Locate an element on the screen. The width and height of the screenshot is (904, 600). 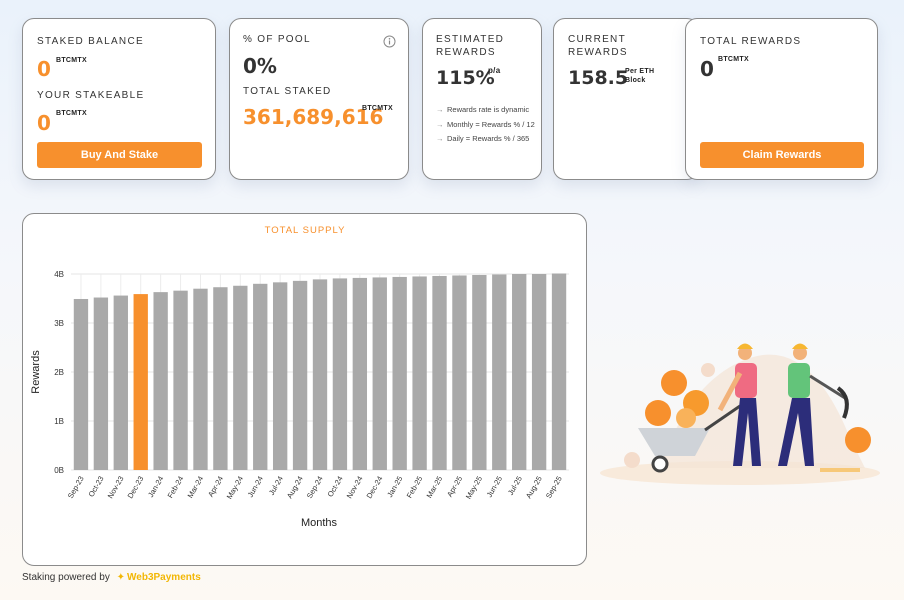
staking-illustration is located at coordinates (740, 414).